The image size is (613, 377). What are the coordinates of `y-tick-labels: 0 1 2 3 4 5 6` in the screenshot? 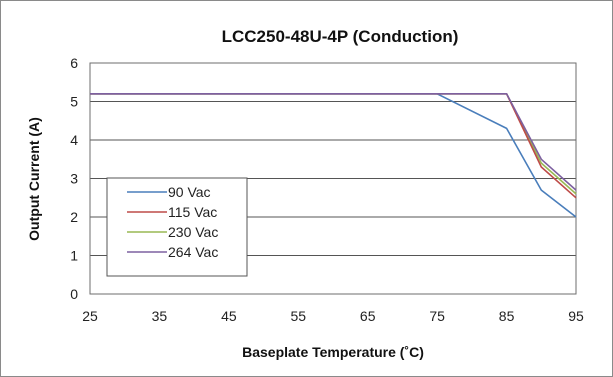 It's located at (74, 178).